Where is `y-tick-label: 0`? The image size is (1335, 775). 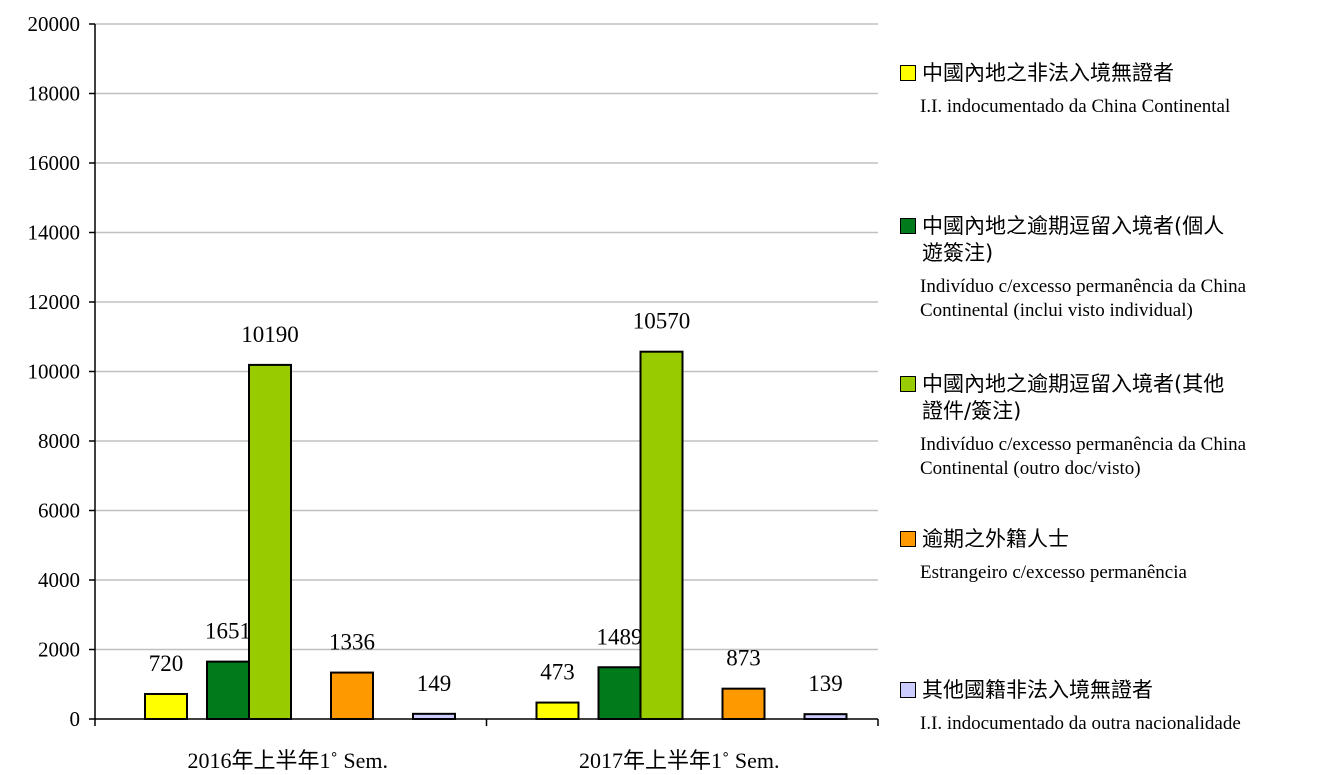
y-tick-label: 0 is located at coordinates (75, 719).